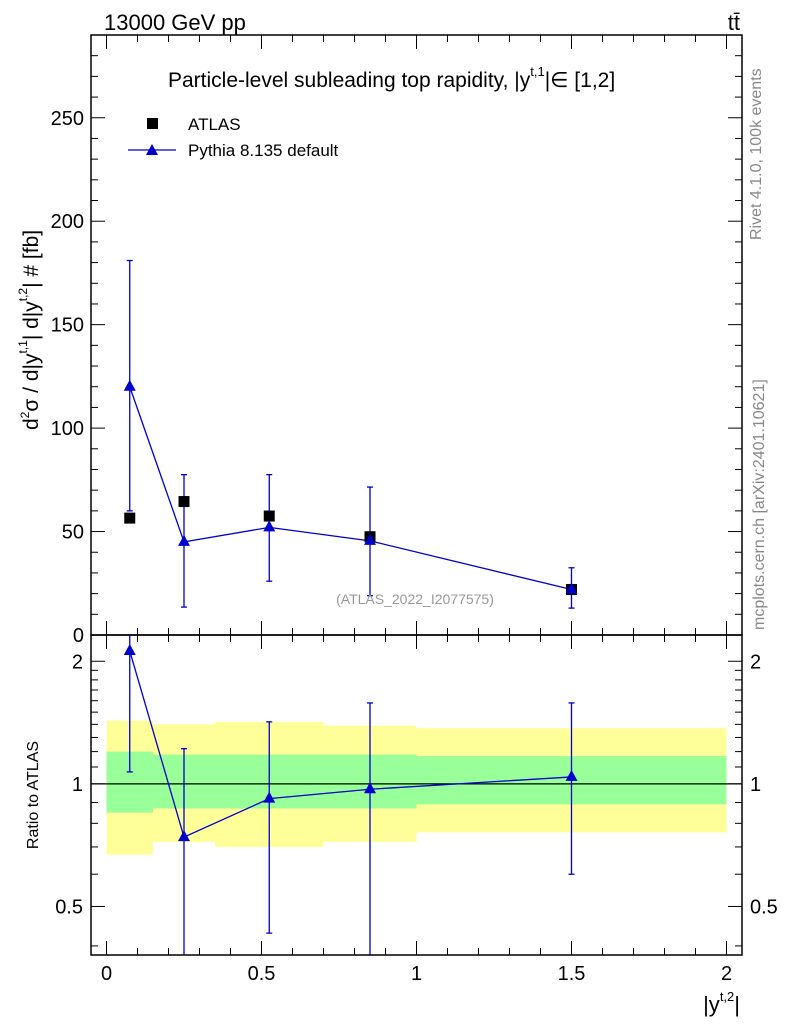  What do you see at coordinates (33, 795) in the screenshot?
I see `ratio-ylabel: Ratio to ATLAS` at bounding box center [33, 795].